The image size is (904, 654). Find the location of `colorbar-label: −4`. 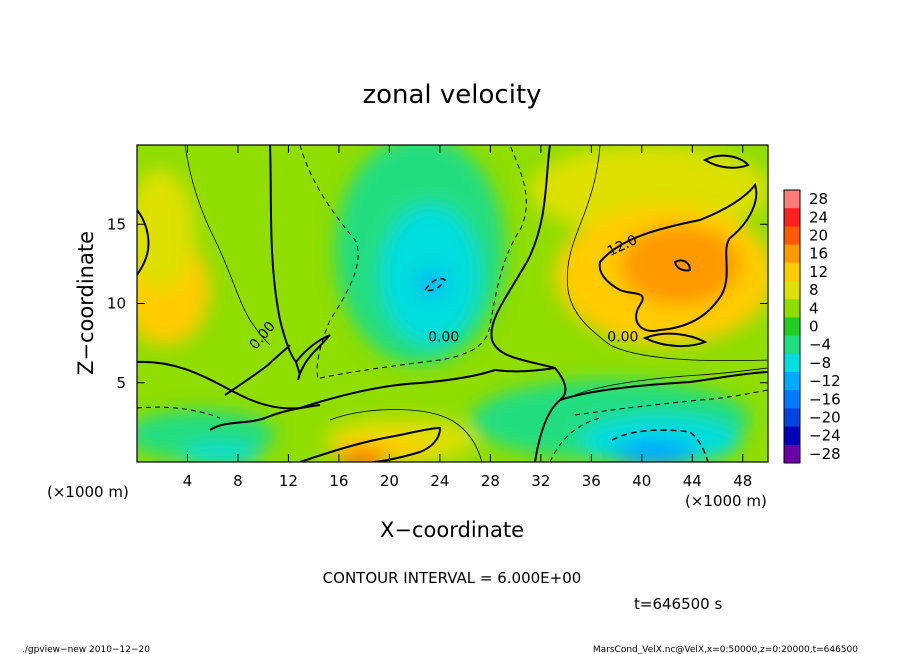

colorbar-label: −4 is located at coordinates (820, 345).